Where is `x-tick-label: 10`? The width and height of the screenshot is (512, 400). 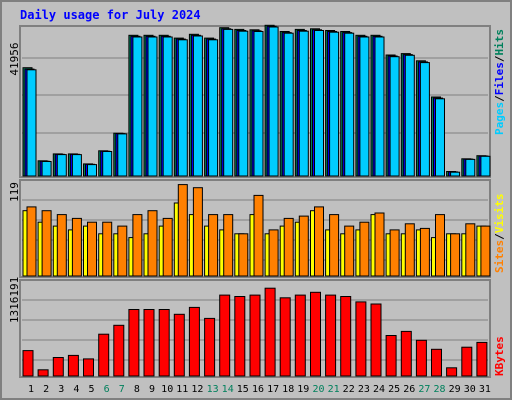 x-tick-label: 10 is located at coordinates (167, 389).